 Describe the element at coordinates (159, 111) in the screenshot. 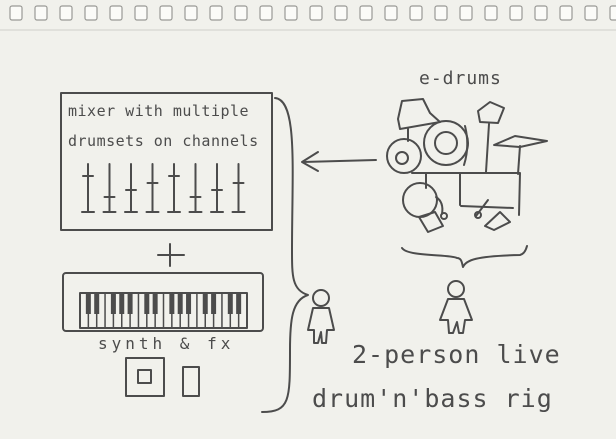

I see `mixer-label-line1: mixer with multiple` at that location.